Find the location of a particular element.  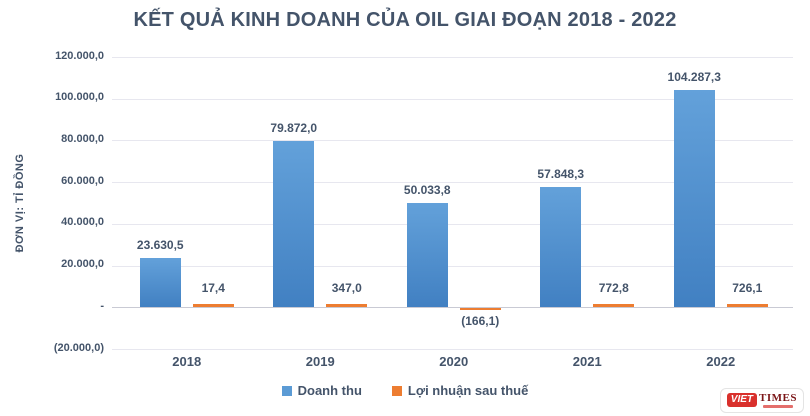

viettimes-logo-times: TIMES is located at coordinates (778, 398).